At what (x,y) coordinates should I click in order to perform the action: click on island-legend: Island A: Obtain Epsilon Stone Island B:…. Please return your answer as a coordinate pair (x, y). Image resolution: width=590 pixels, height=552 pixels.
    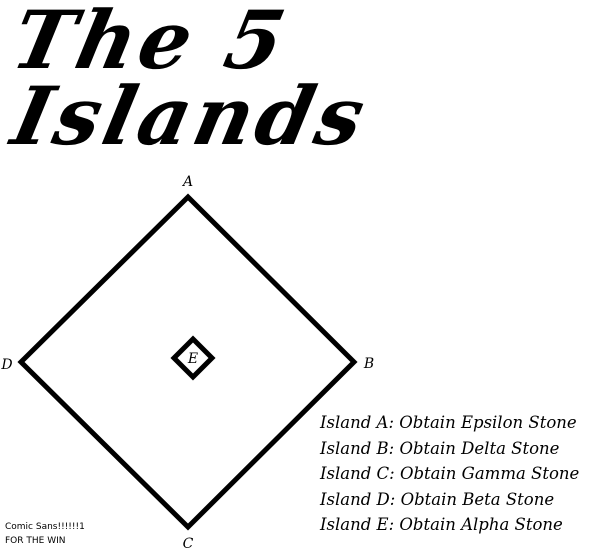
    Looking at the image, I should click on (449, 474).